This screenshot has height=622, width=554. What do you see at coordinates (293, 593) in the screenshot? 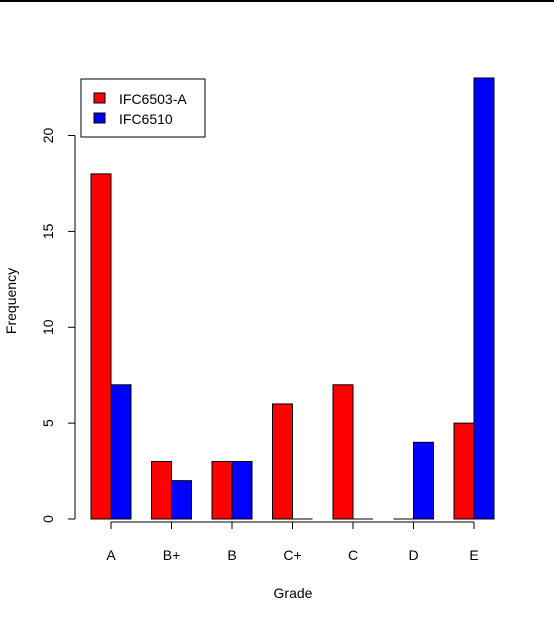
I see `x-axis-title: Grade` at bounding box center [293, 593].